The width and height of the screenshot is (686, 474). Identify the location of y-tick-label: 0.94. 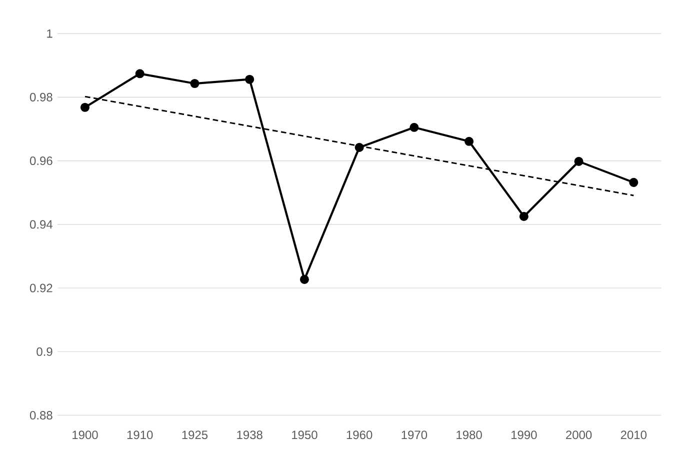
(41, 224).